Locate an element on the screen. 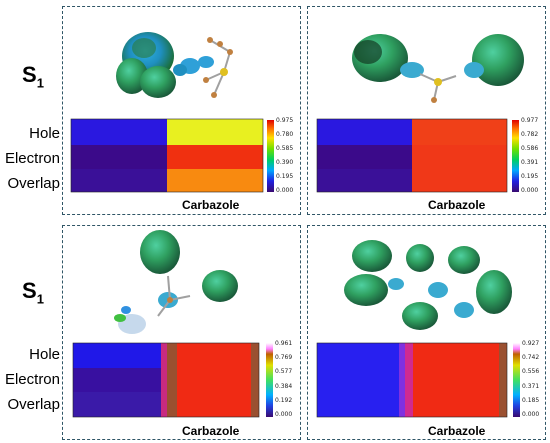 Image resolution: width=550 pixels, height=443 pixels. cb1-tick-1: 0.780 is located at coordinates (285, 134).